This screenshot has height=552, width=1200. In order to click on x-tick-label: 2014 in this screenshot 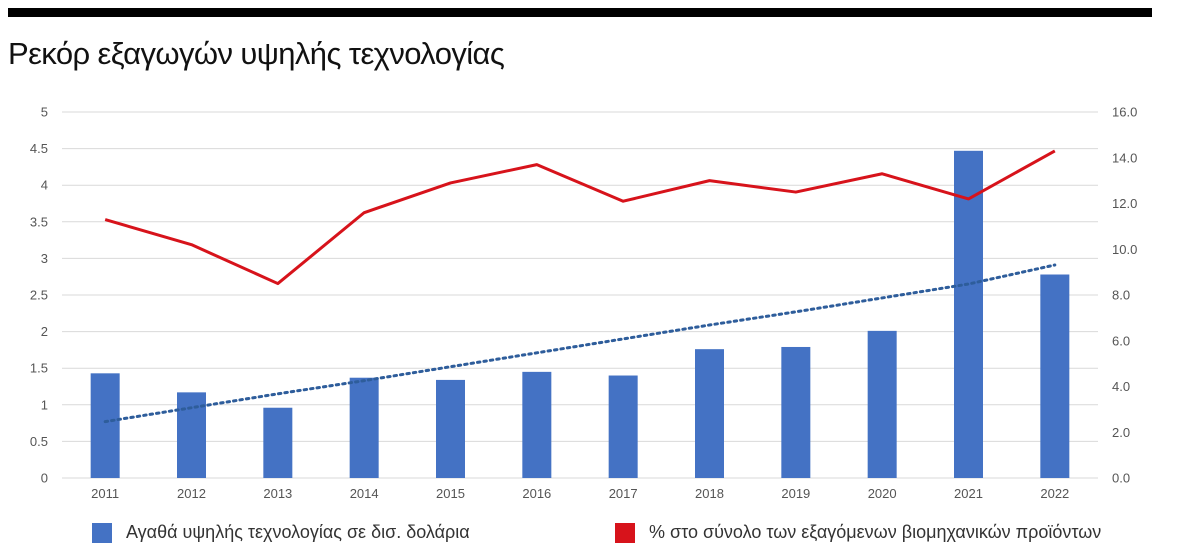, I will do `click(364, 493)`.